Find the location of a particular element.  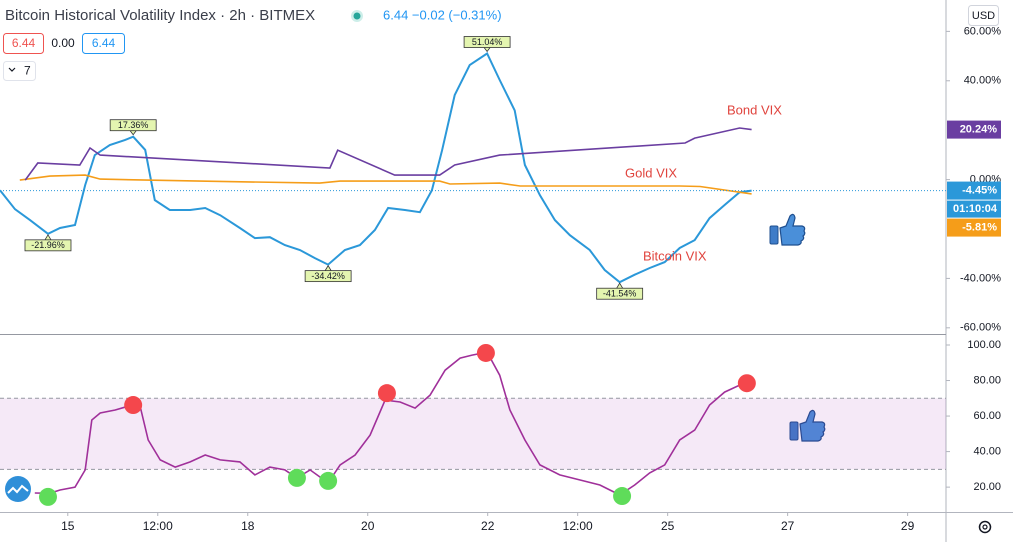

band is located at coordinates (473, 434).